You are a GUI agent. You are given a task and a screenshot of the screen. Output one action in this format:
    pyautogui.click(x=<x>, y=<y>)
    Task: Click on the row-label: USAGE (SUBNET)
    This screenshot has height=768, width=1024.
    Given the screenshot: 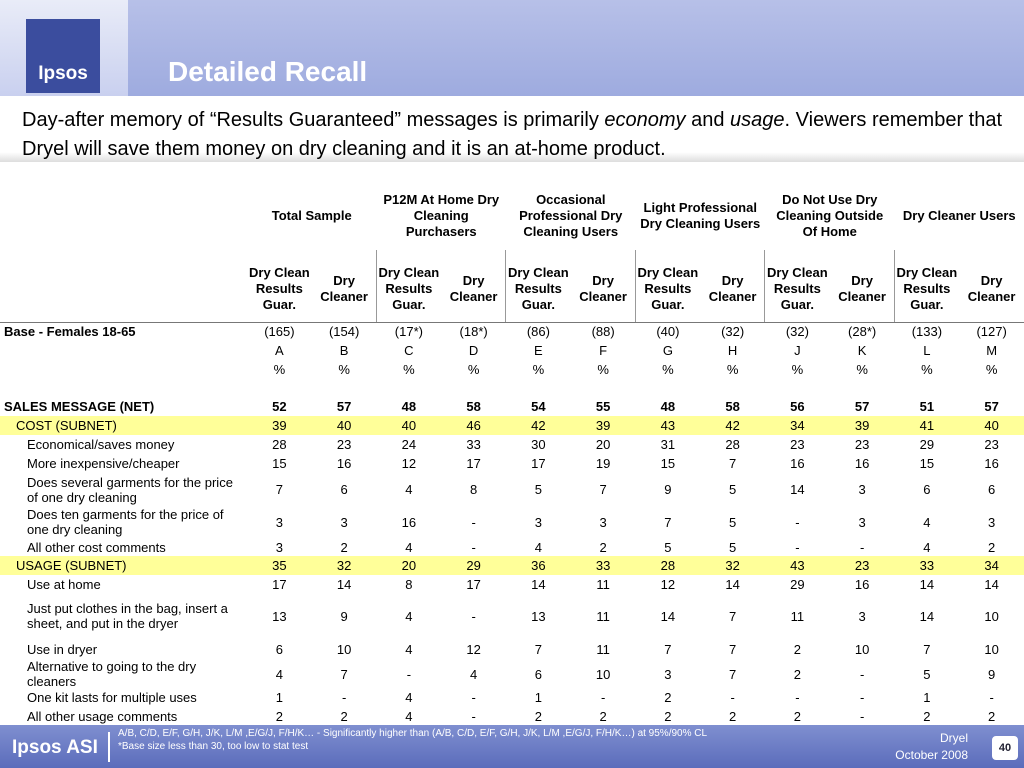 What is the action you would take?
    pyautogui.click(x=71, y=565)
    